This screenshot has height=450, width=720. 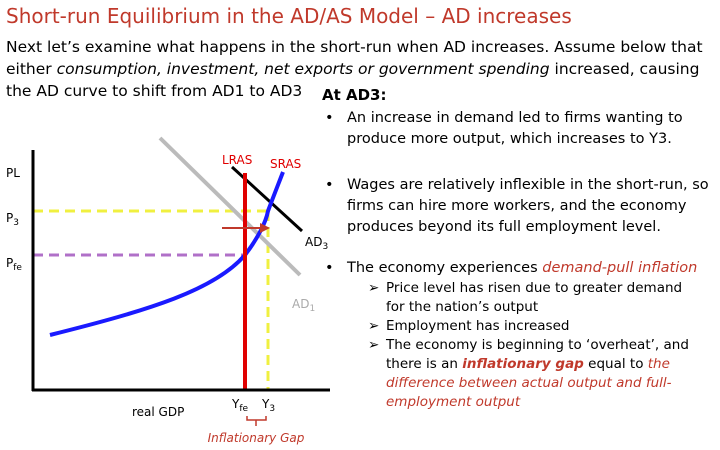 I want to click on p3-label: P3, so click(x=12, y=219).